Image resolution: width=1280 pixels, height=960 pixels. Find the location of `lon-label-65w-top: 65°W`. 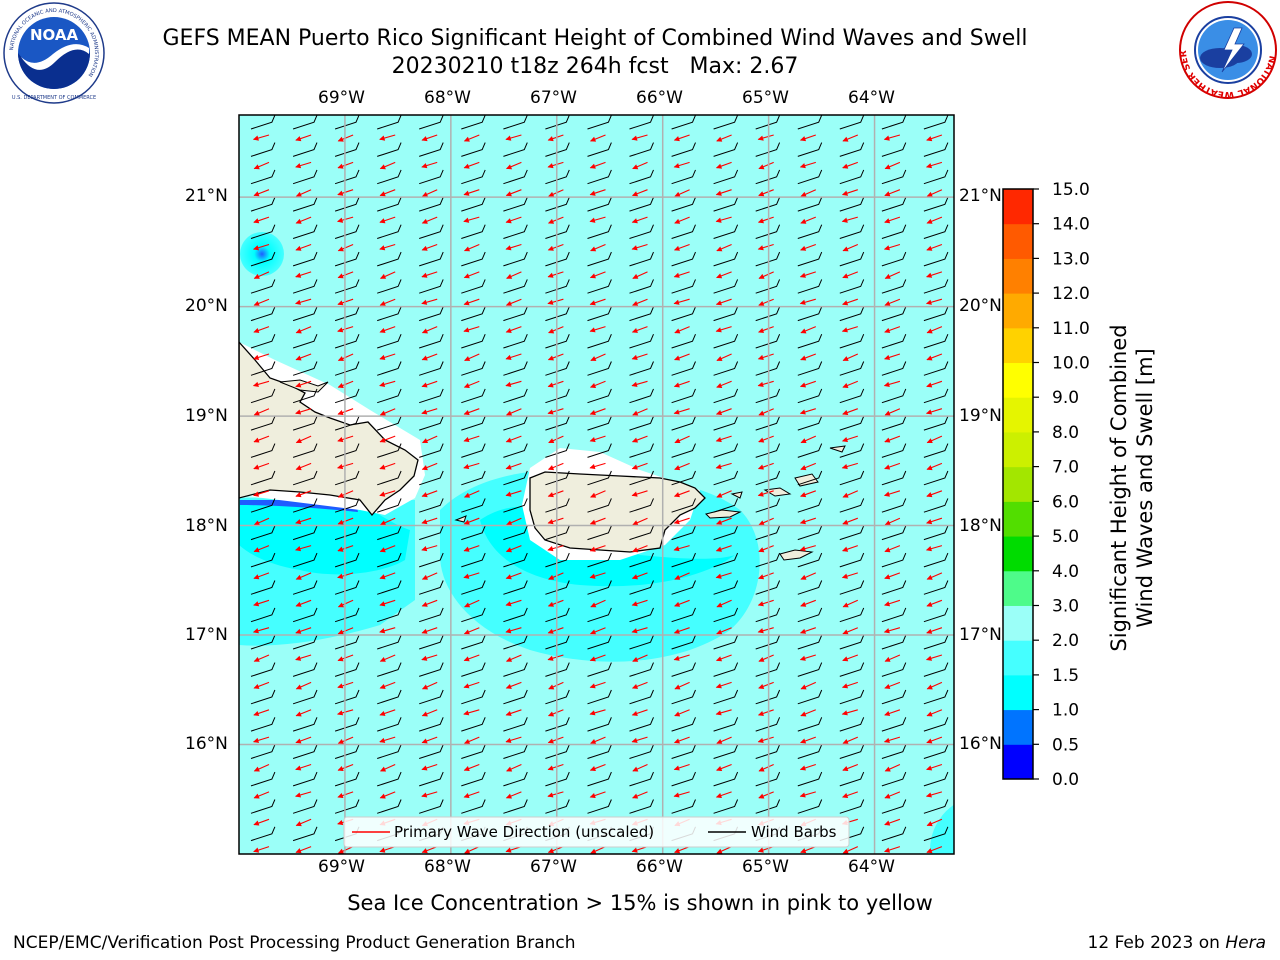

lon-label-65w-top: 65°W is located at coordinates (765, 98).